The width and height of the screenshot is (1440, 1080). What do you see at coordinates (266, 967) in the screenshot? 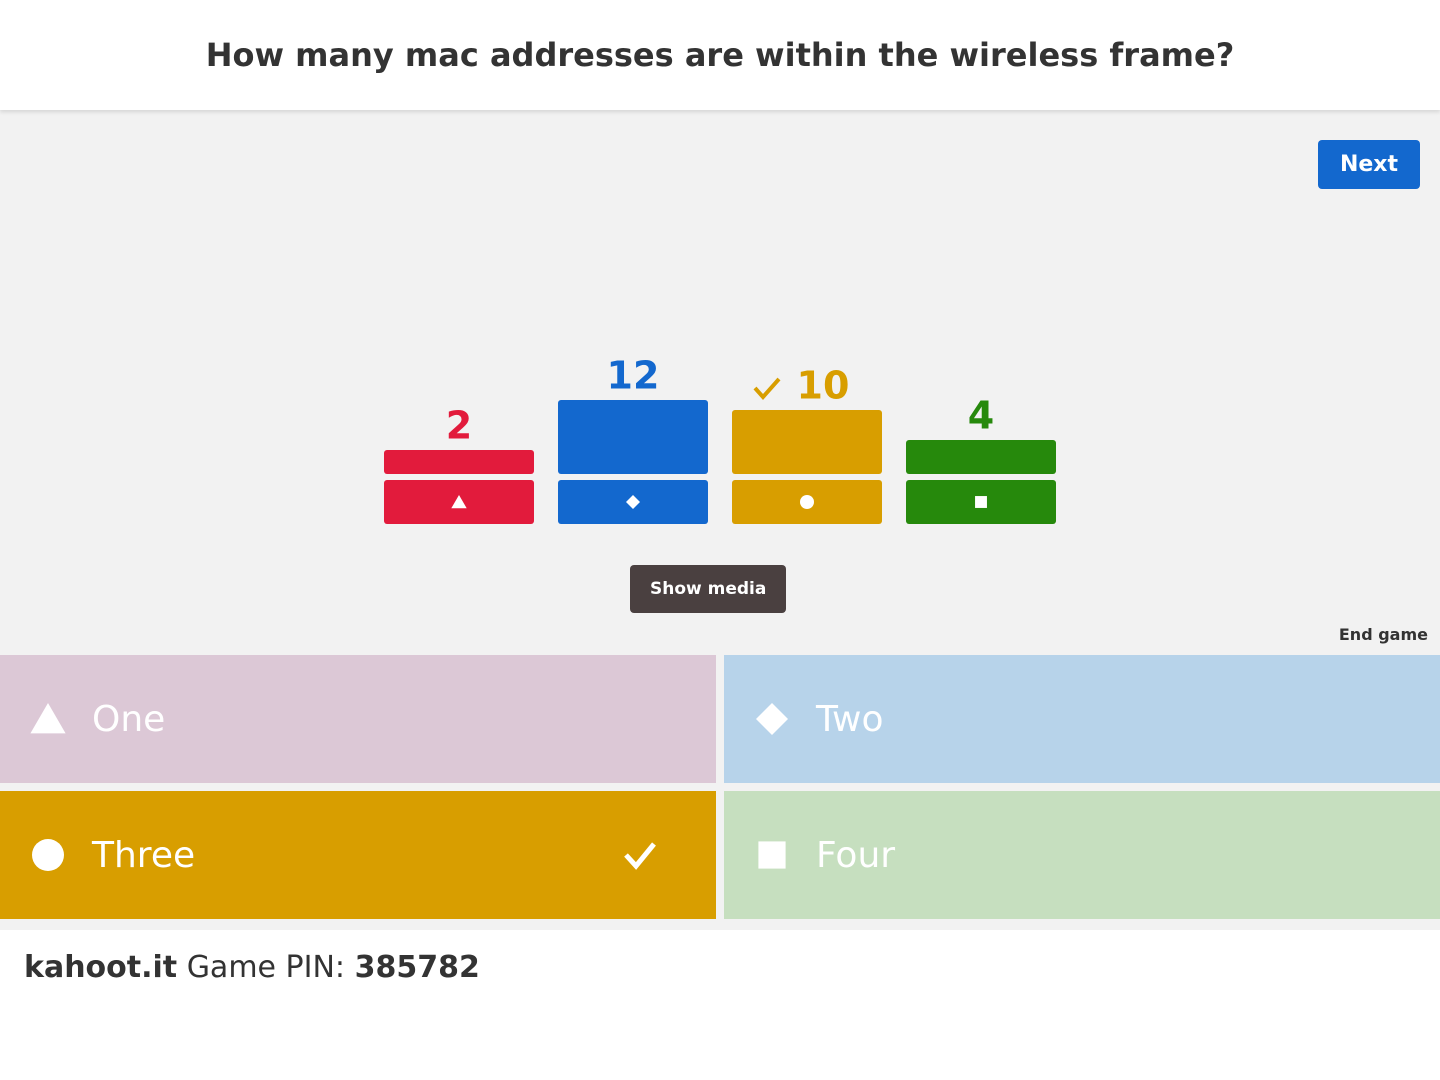
I see `pin-label: Game PIN:` at bounding box center [266, 967].